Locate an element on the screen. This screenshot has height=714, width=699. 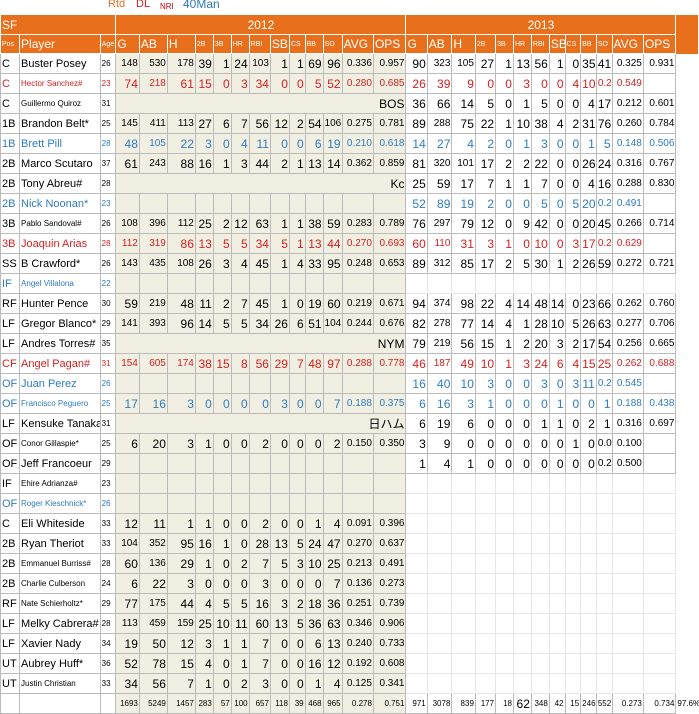
stat-2012-so: 7 is located at coordinates (332, 403).